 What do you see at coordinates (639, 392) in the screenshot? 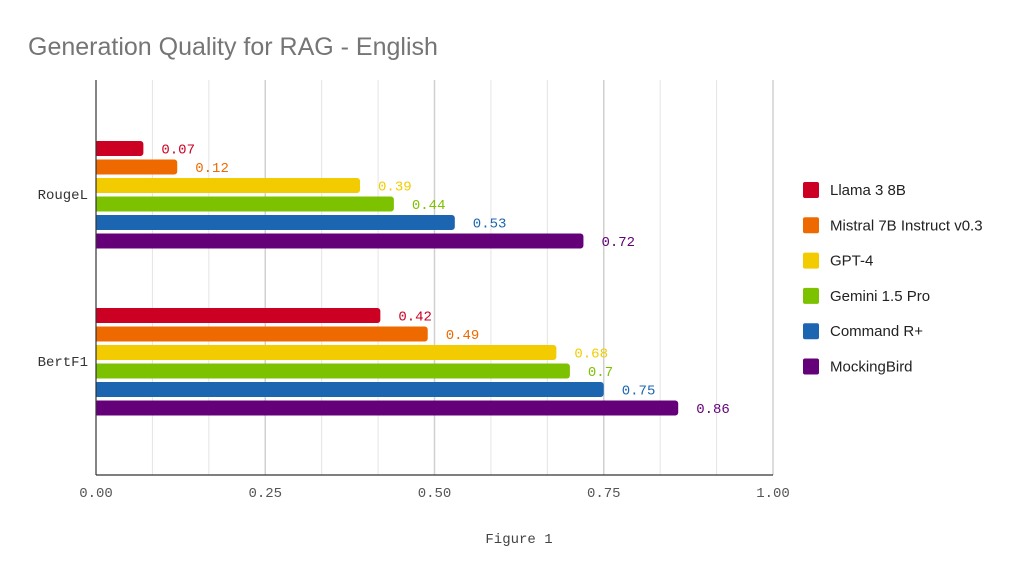
I see `data-label: 0.75` at bounding box center [639, 392].